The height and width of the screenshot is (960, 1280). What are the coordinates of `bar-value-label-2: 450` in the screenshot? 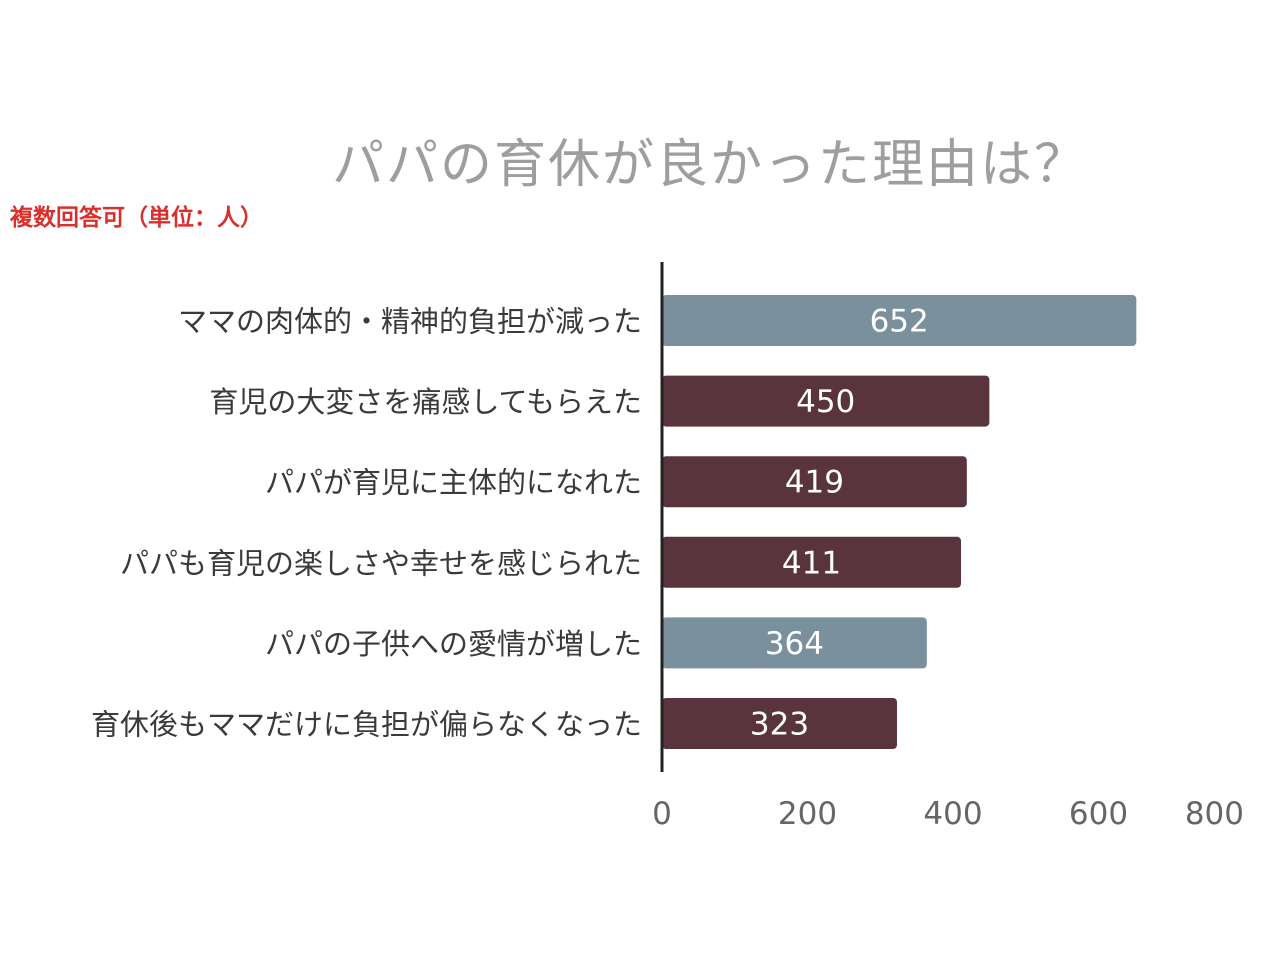 It's located at (825, 402).